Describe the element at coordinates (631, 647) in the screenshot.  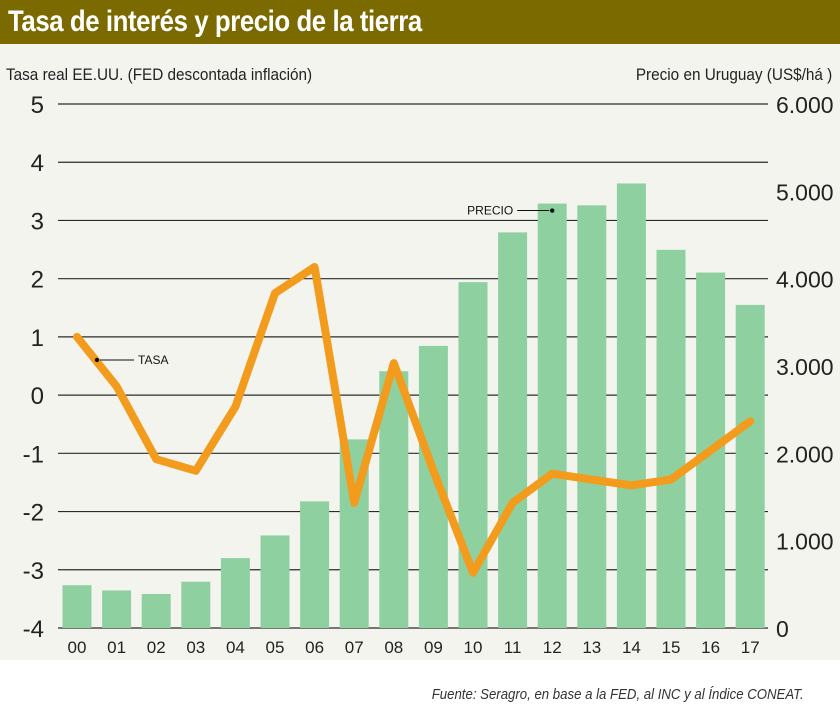
I see `x-tick-label: 14` at that location.